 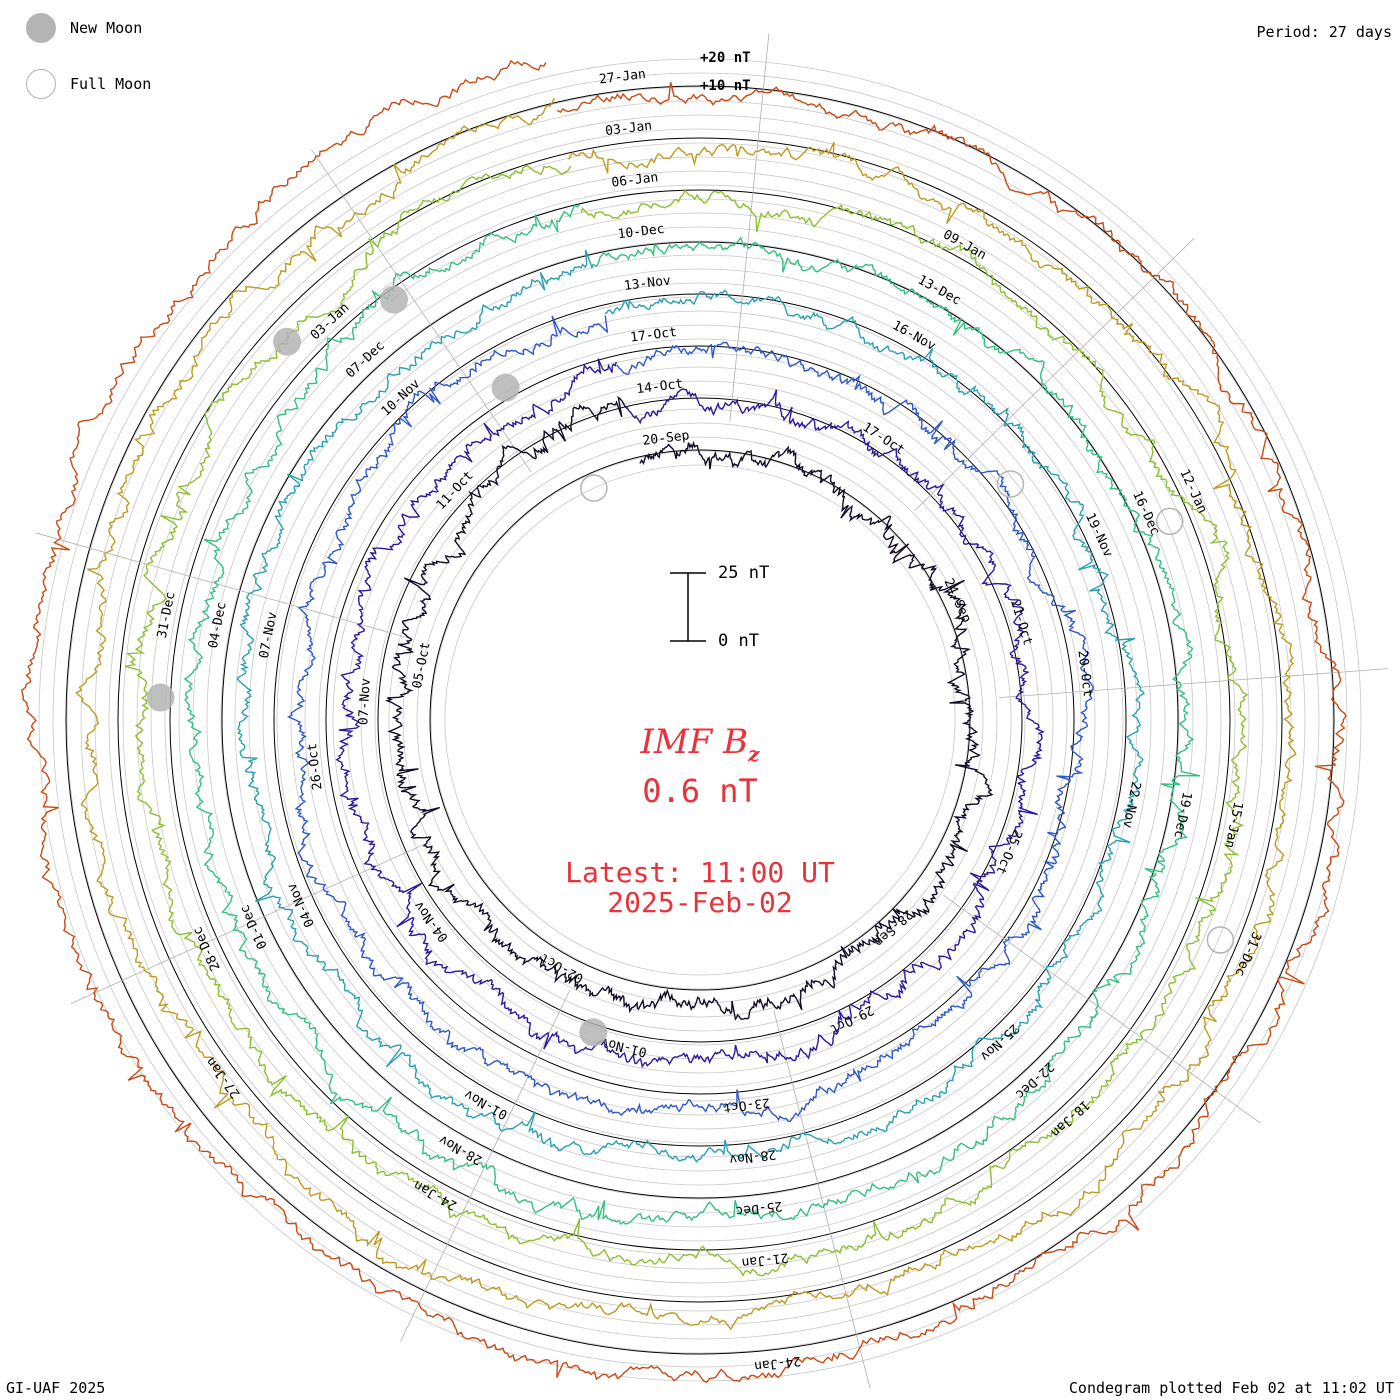 What do you see at coordinates (725, 58) in the screenshot?
I see `ring-label-20: +20 nT` at bounding box center [725, 58].